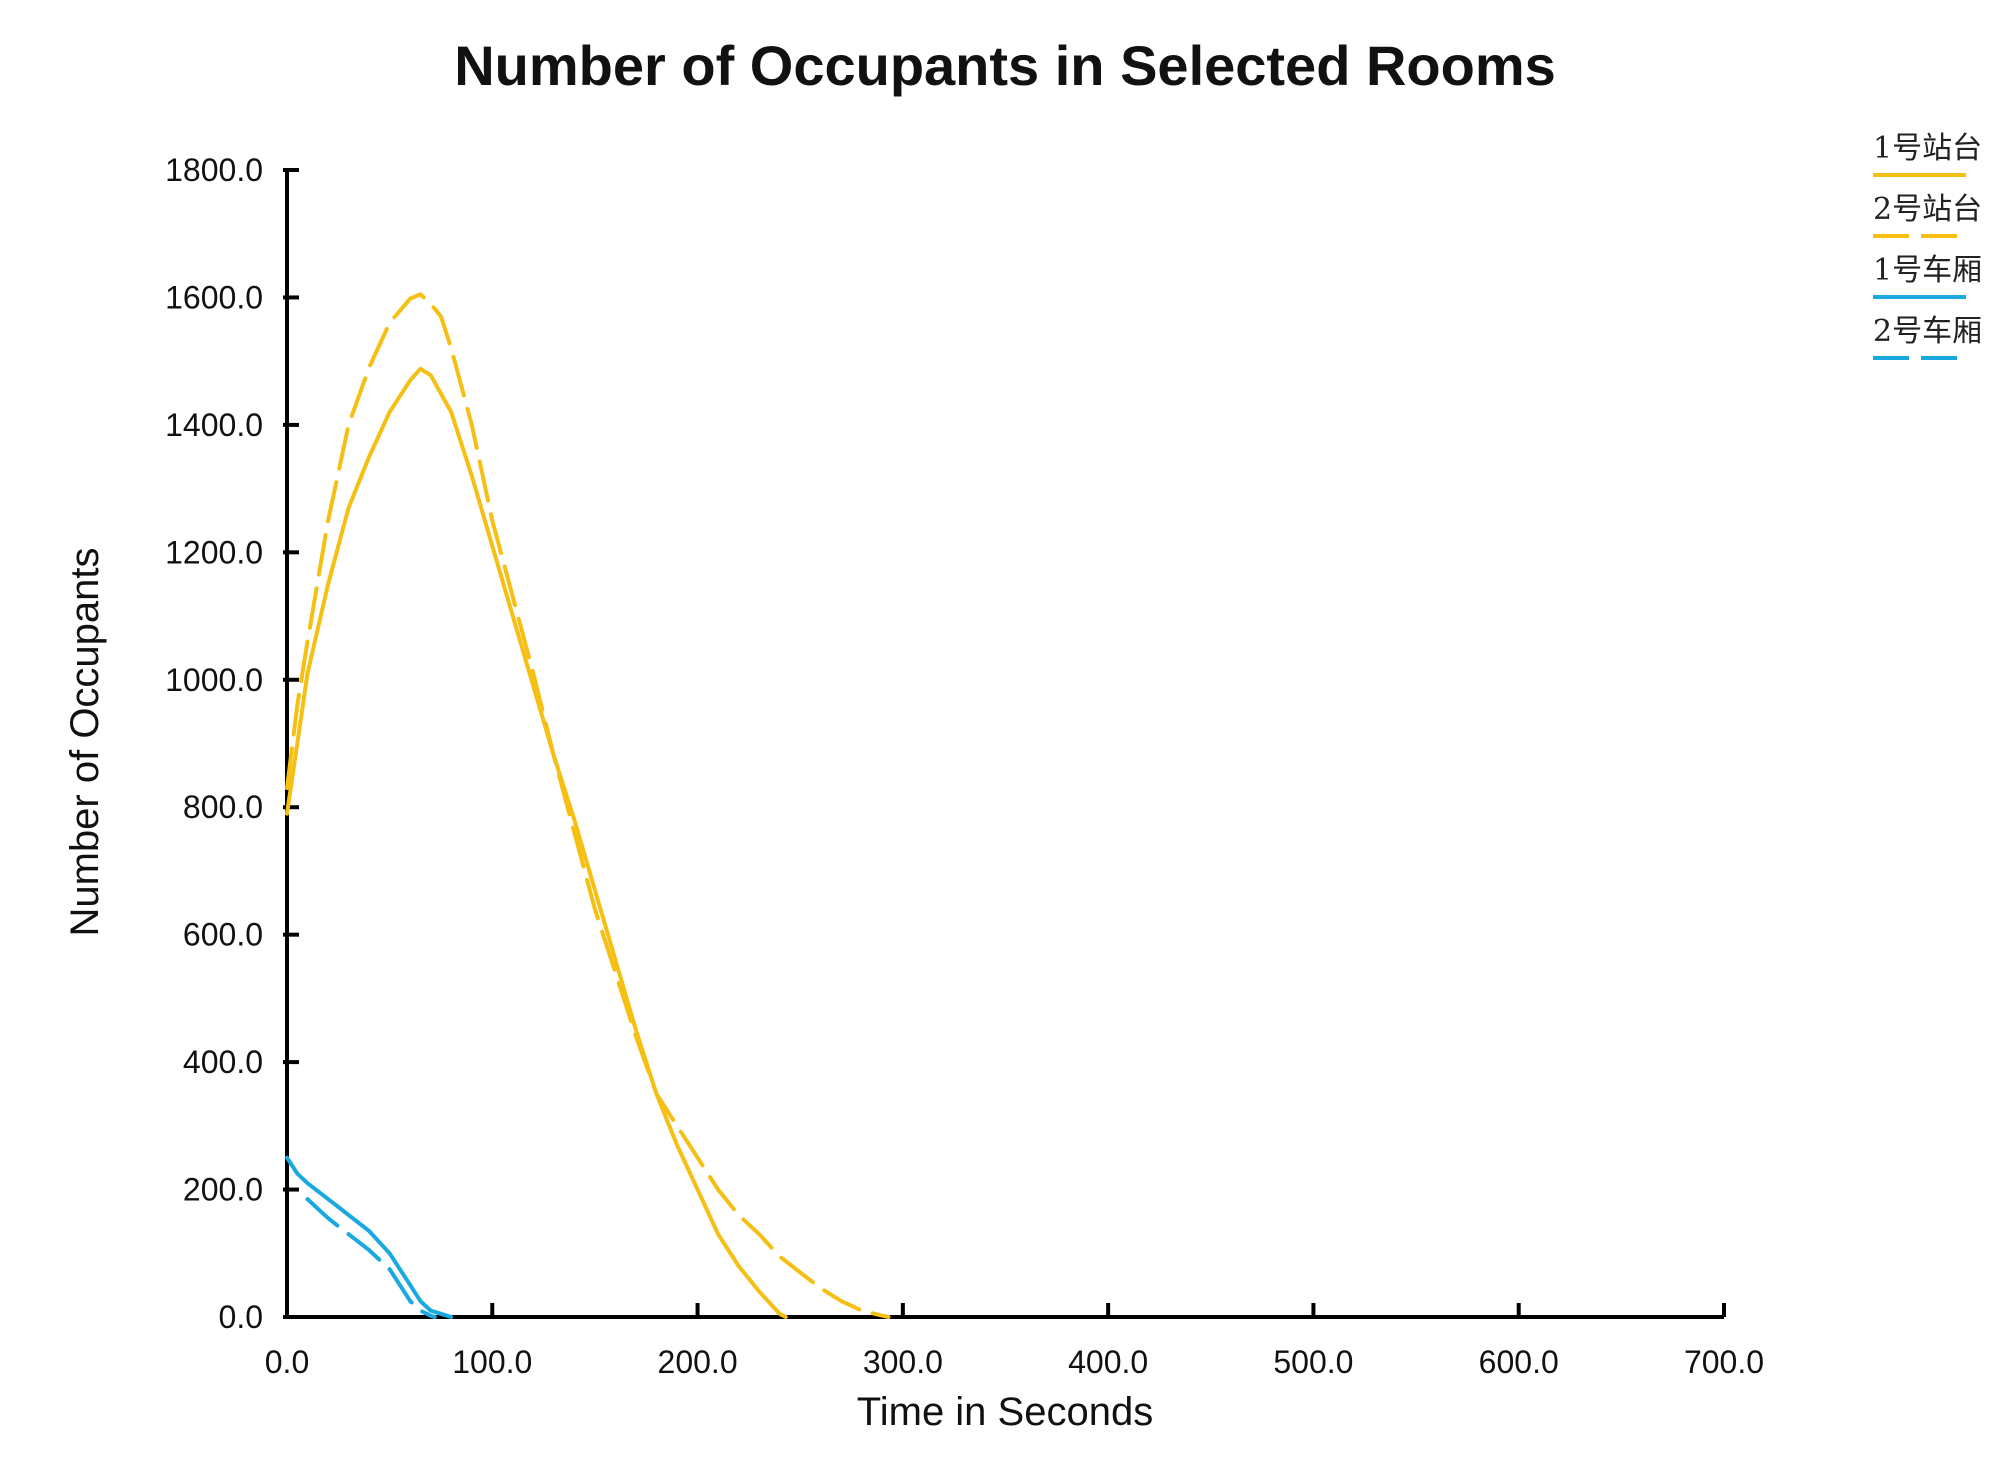 Image resolution: width=1999 pixels, height=1481 pixels. What do you see at coordinates (214, 170) in the screenshot?
I see `y-tick-label: 1800.0` at bounding box center [214, 170].